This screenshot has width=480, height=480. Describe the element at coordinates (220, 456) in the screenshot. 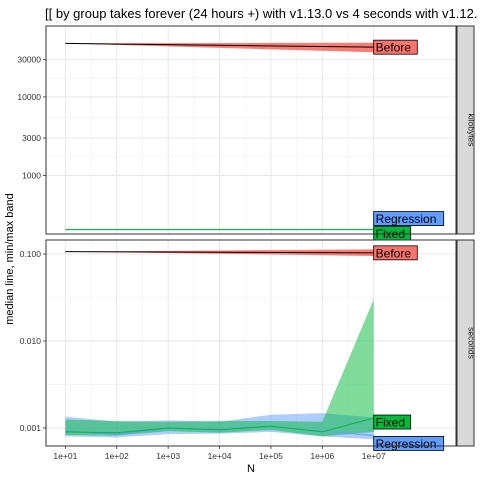

I see `x-tick-label: 1e+04` at that location.